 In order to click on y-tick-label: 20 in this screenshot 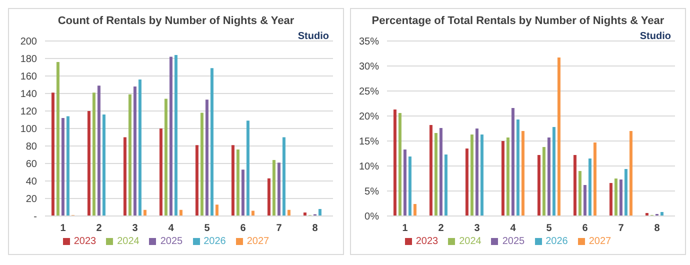, I will do `click(32, 200)`.